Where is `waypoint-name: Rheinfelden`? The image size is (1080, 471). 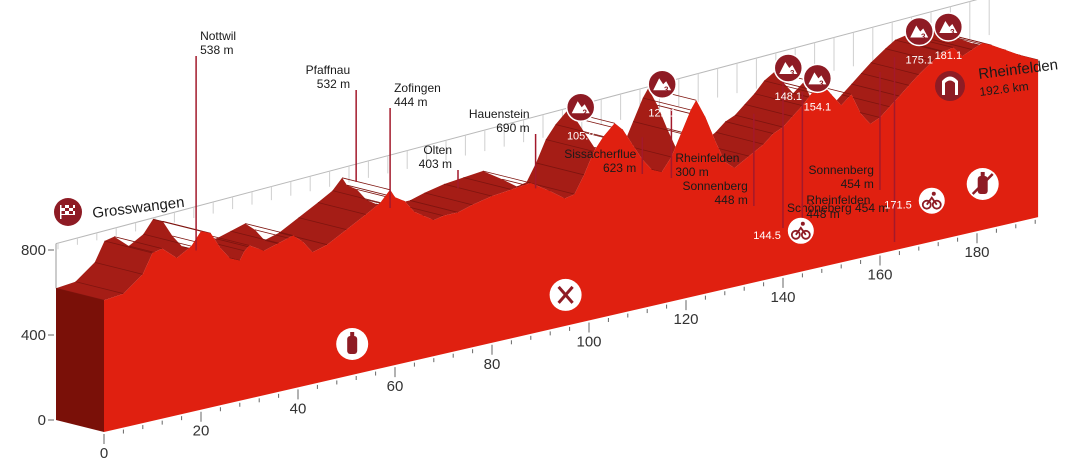
waypoint-name: Rheinfelden is located at coordinates (838, 200).